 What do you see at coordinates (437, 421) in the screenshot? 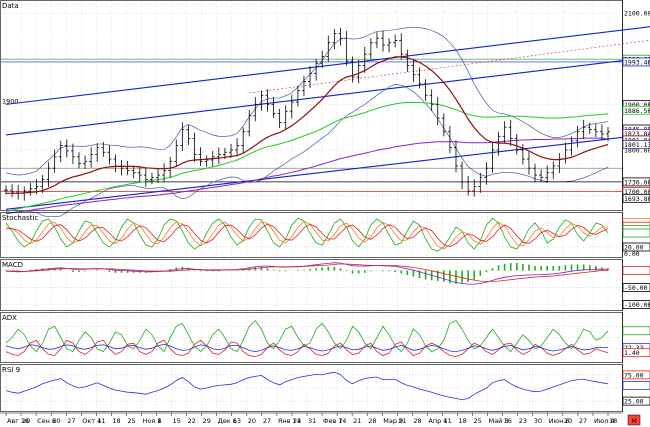
I see `x-tick-label: Апр 4` at bounding box center [437, 421].